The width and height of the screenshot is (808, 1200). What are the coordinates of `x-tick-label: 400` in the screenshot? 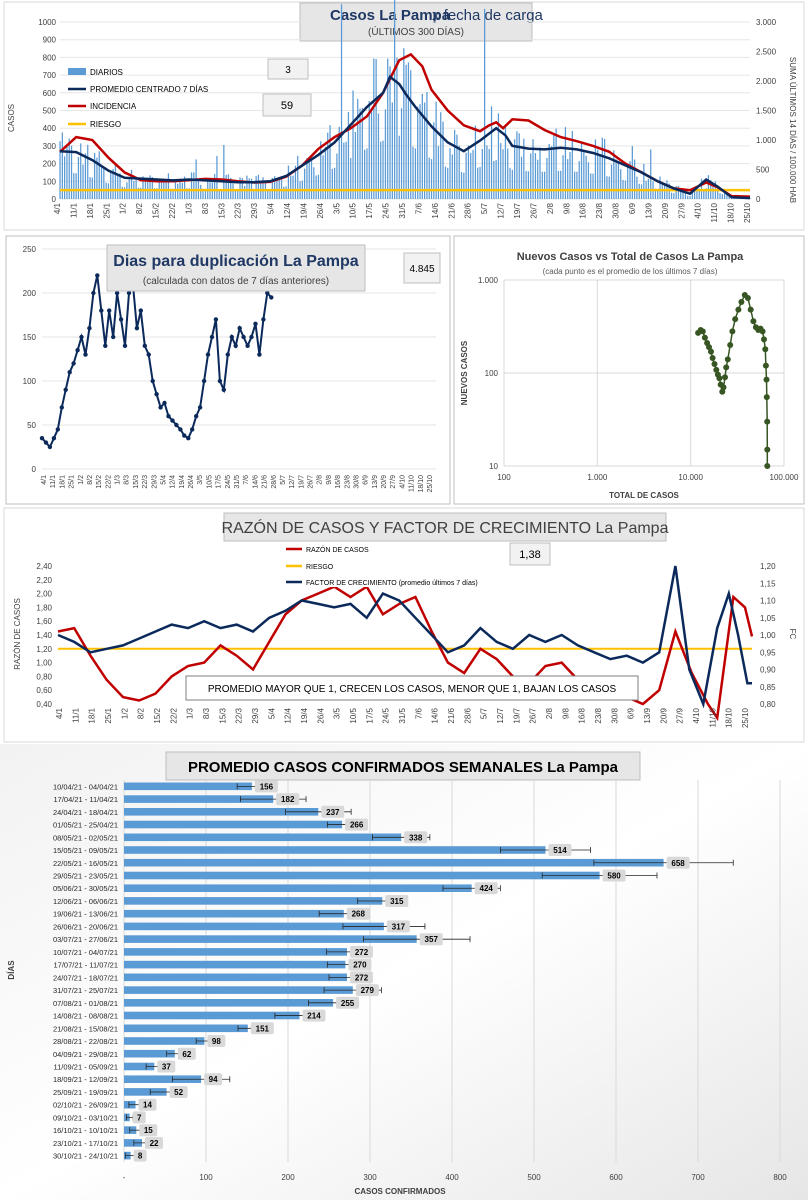 It's located at (452, 1177).